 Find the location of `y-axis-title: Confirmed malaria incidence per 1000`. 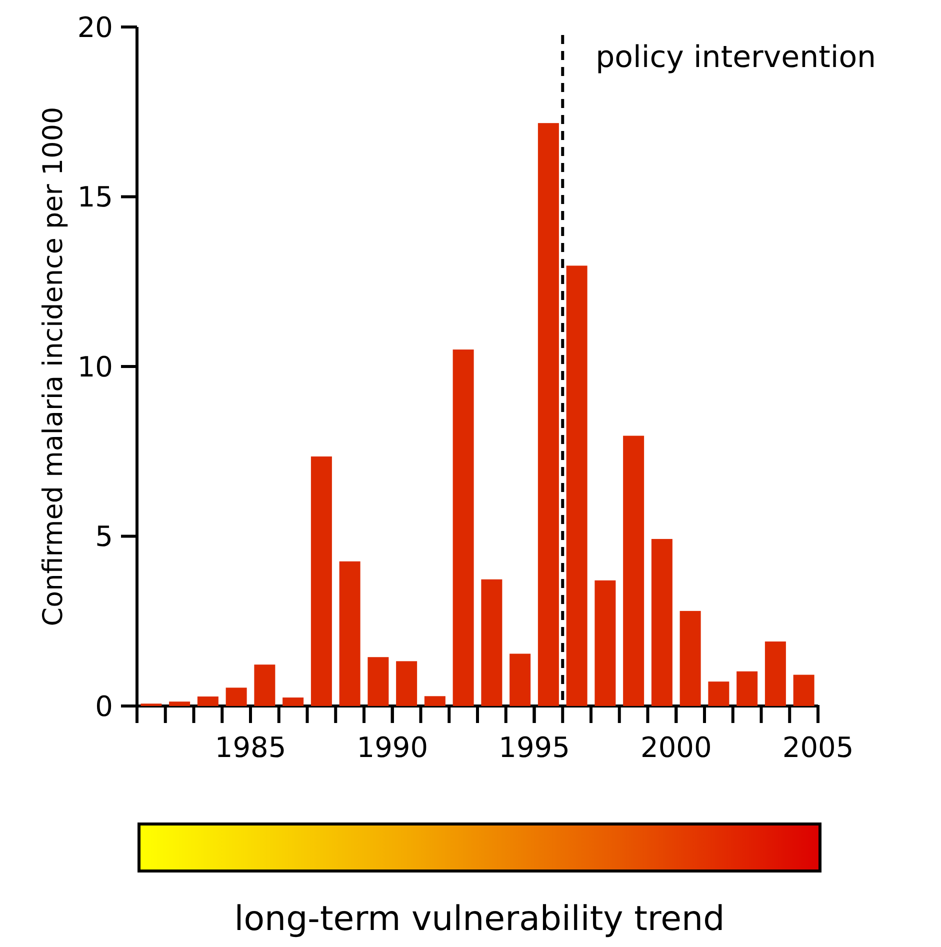

y-axis-title: Confirmed malaria incidence per 1000 is located at coordinates (53, 366).